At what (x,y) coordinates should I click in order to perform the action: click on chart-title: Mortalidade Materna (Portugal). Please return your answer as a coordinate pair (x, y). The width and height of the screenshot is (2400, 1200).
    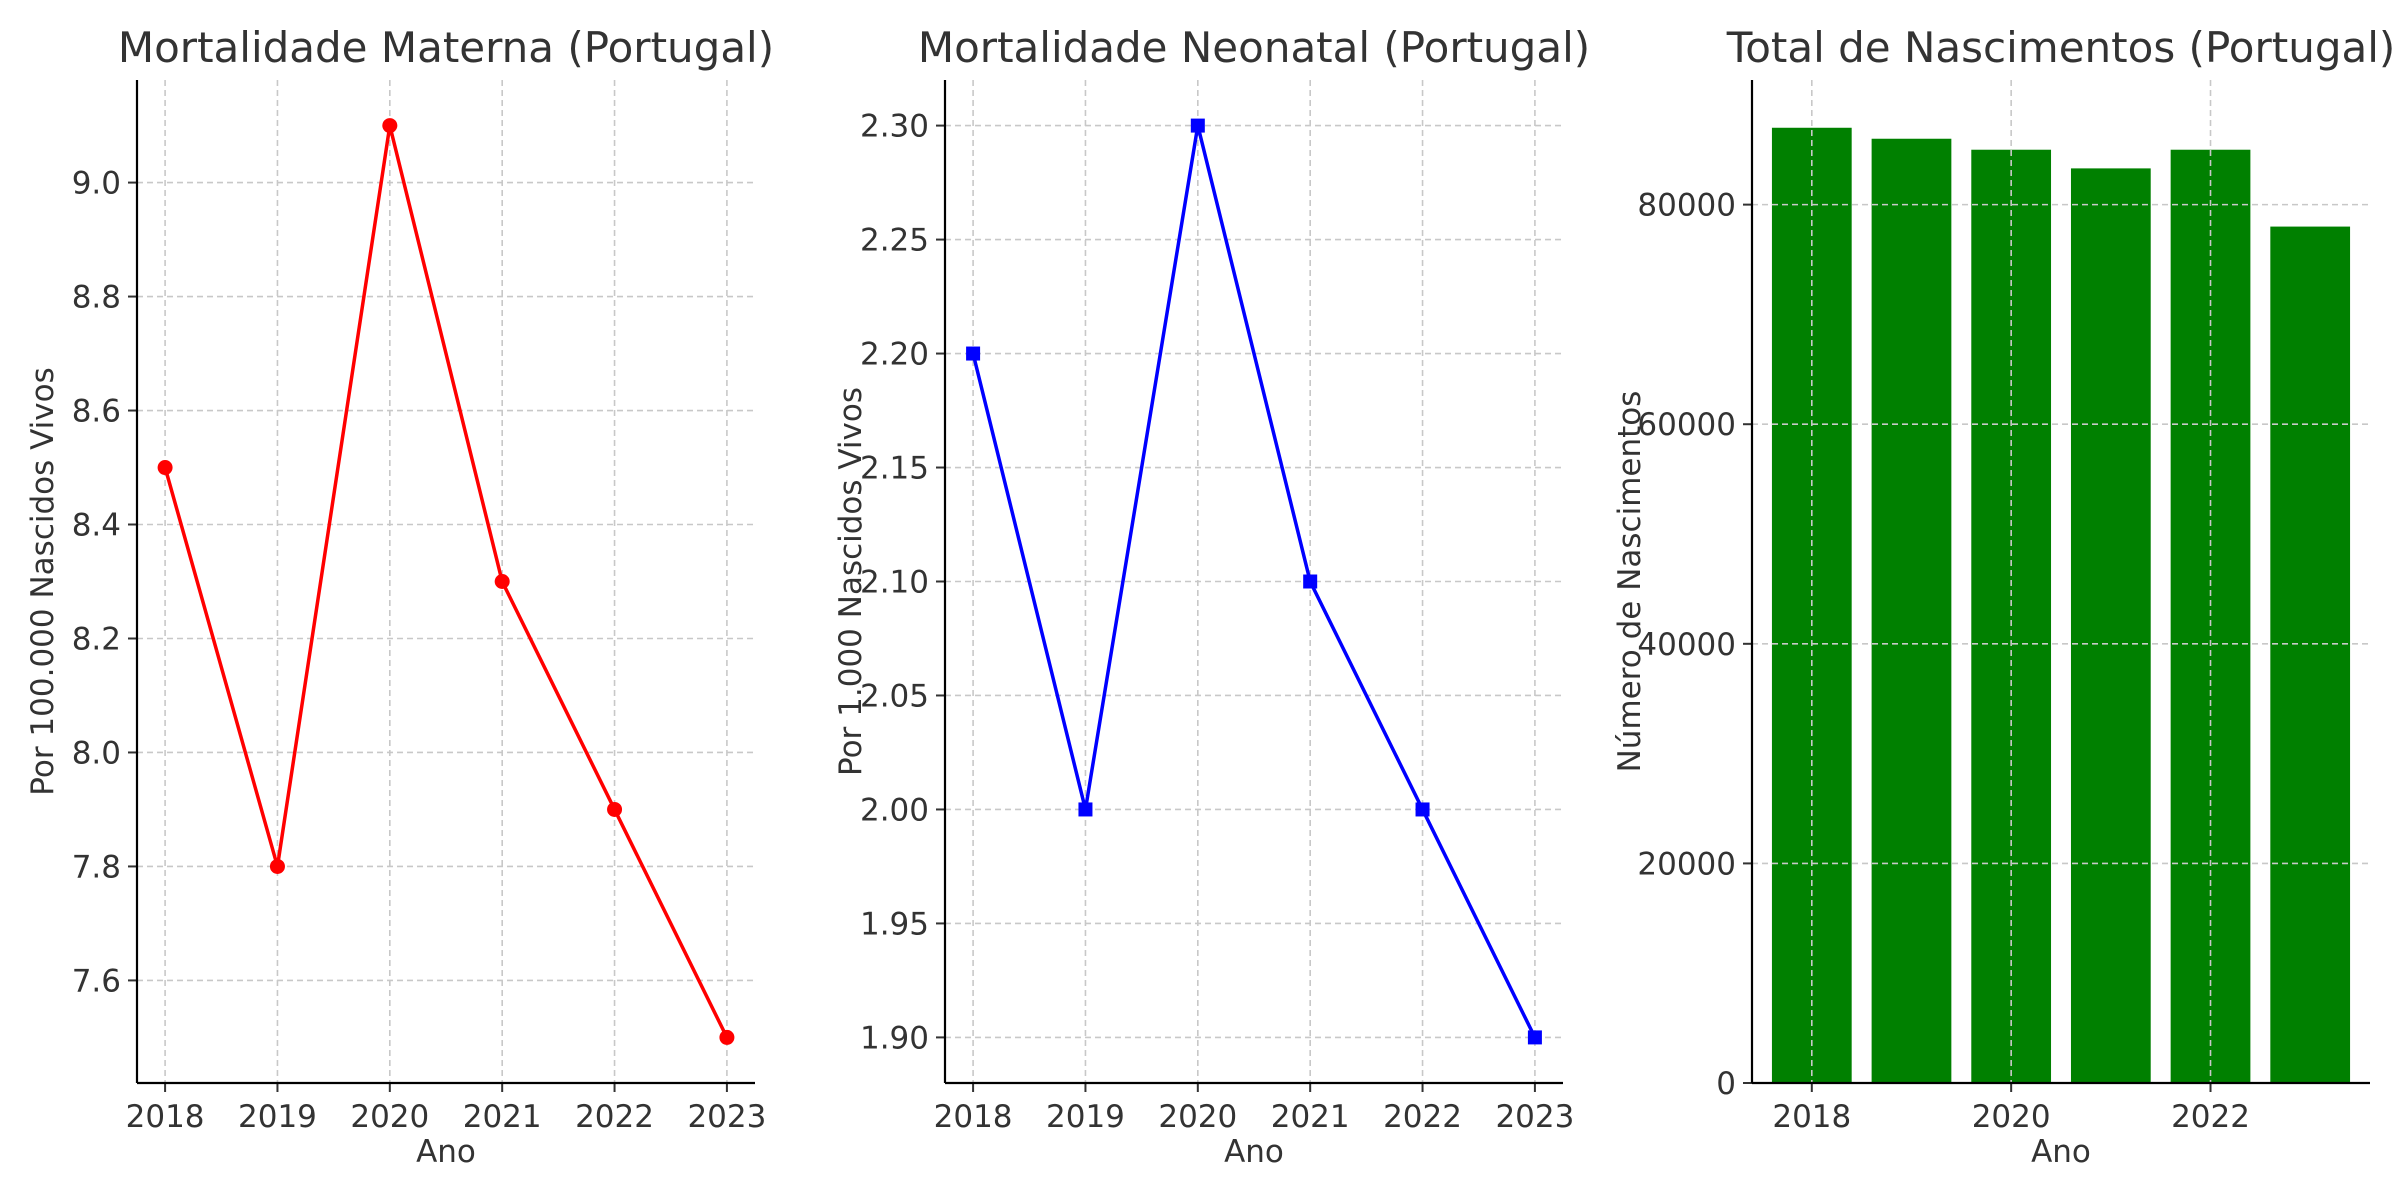
    Looking at the image, I should click on (446, 47).